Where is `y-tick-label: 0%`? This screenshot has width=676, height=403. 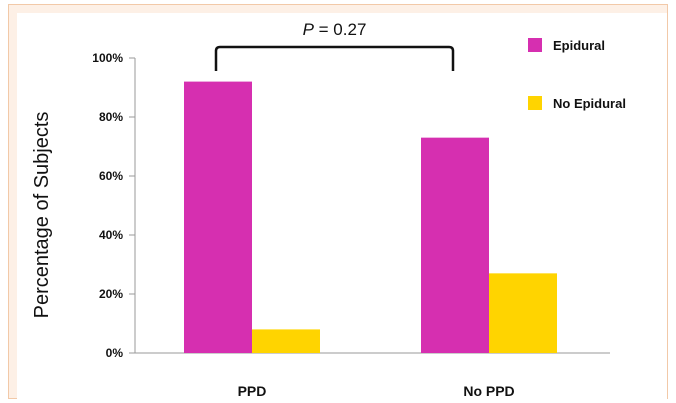
y-tick-label: 0% is located at coordinates (115, 353).